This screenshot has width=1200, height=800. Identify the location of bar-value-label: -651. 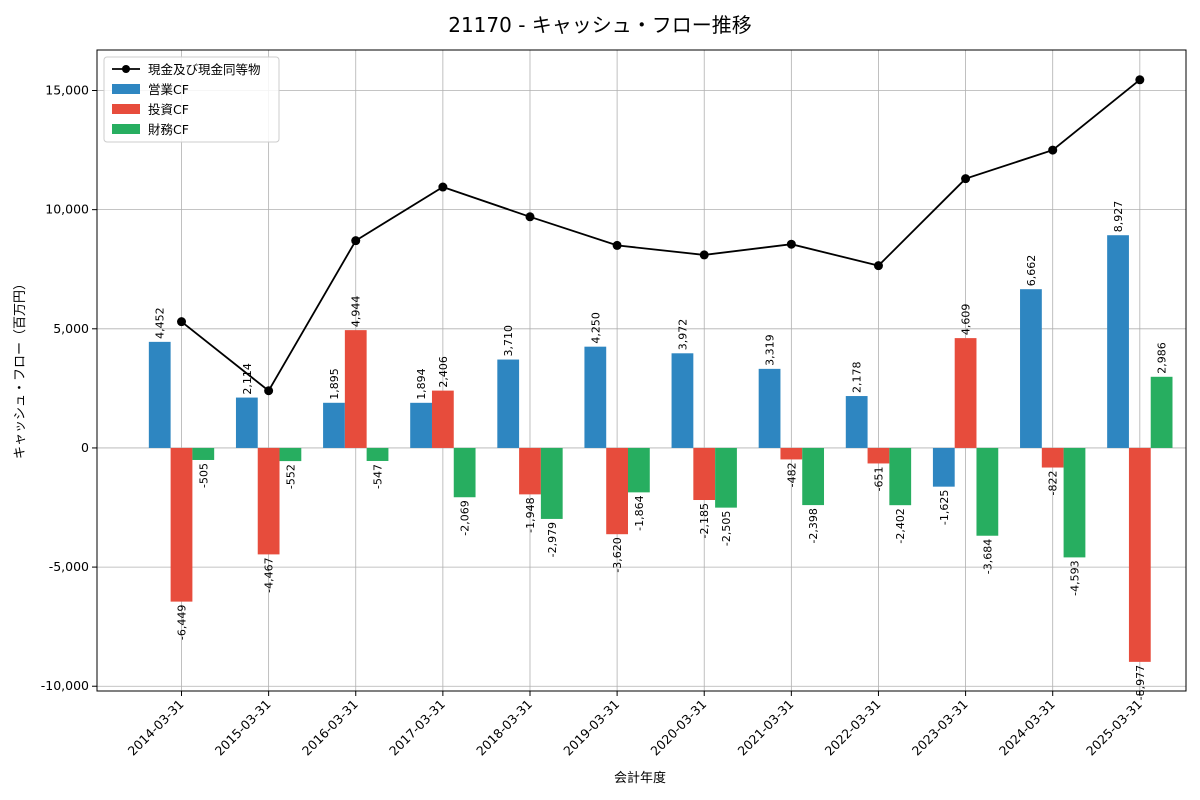
(878, 478).